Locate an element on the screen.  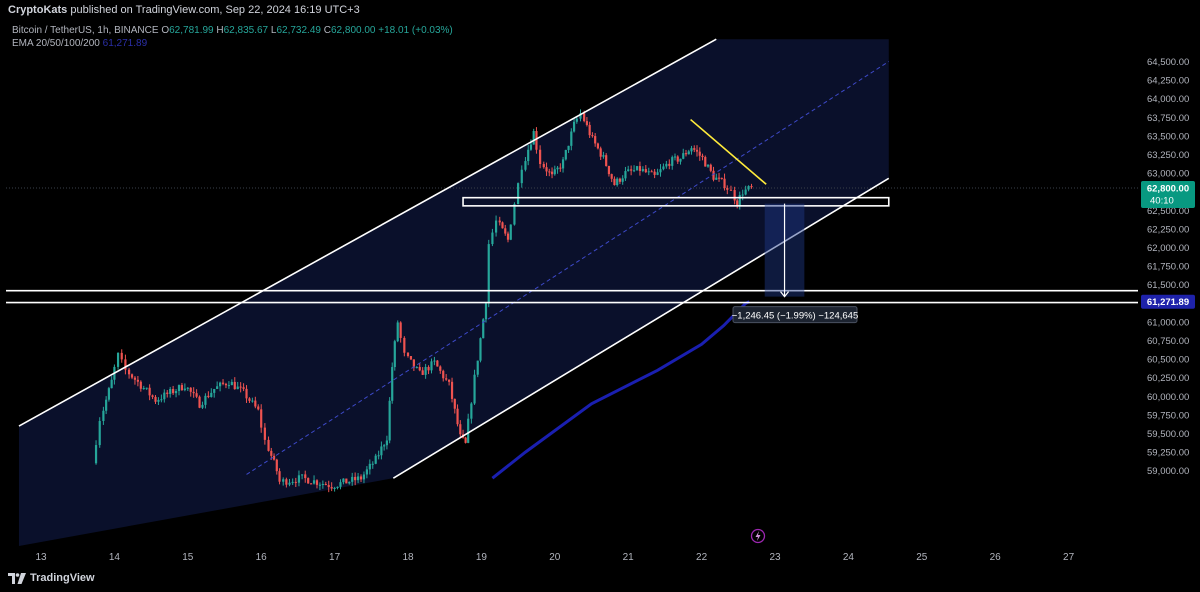
price-tick-label: 60,000.00 is located at coordinates (1168, 397).